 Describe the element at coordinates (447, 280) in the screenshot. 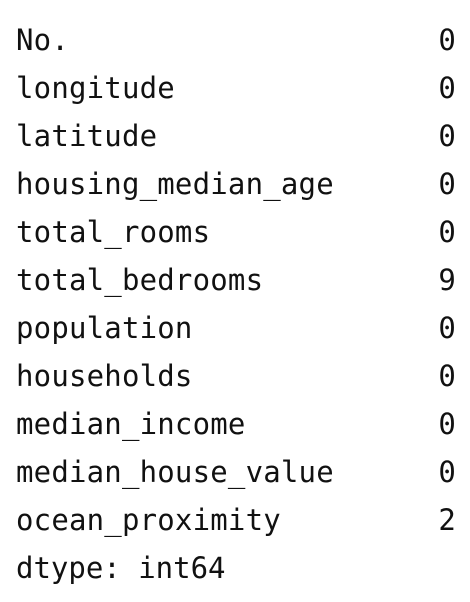

I see `row-value: 9` at that location.